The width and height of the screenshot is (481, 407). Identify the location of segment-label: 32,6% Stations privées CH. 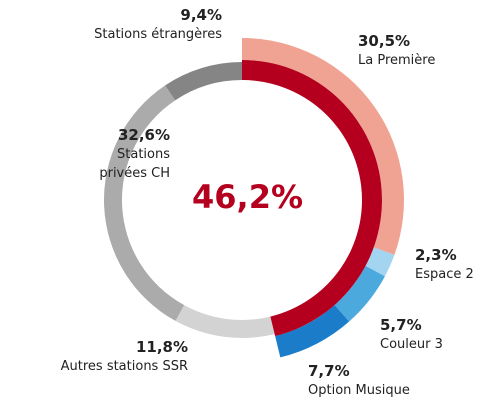
(127, 154).